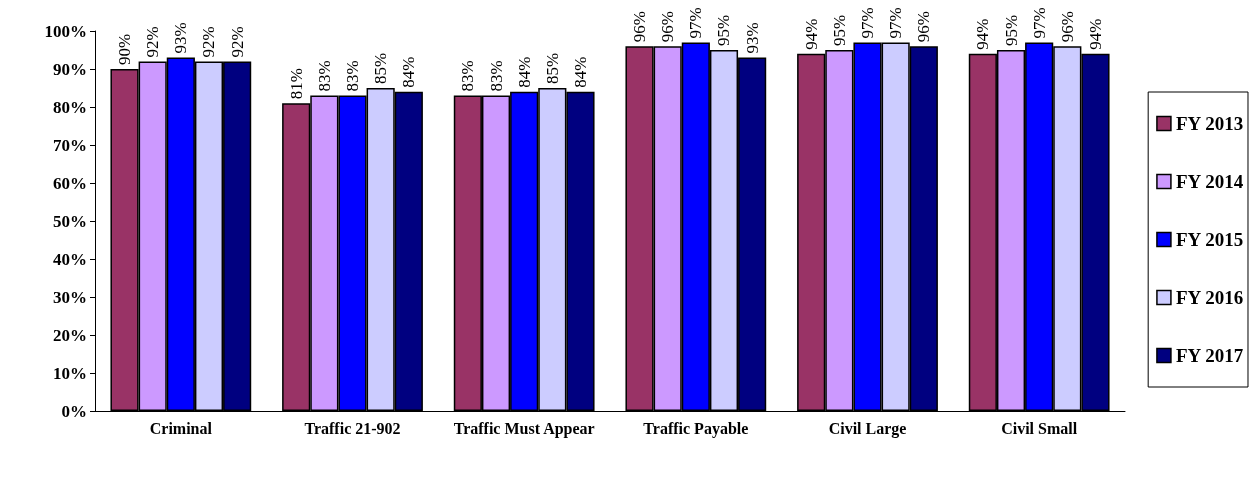 Image resolution: width=1250 pixels, height=479 pixels. What do you see at coordinates (867, 429) in the screenshot?
I see `x-tick-label: Civil Large` at bounding box center [867, 429].